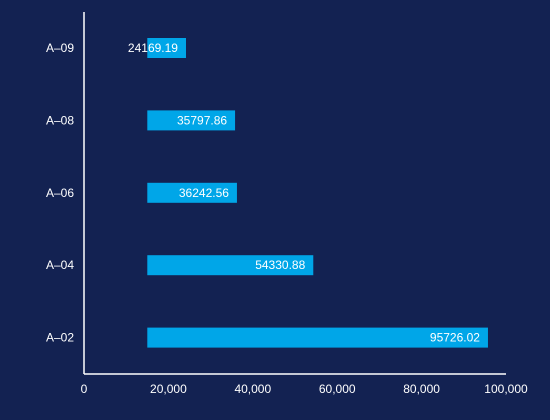 The image size is (550, 420). What do you see at coordinates (60, 338) in the screenshot?
I see `category-label-4: A–02` at bounding box center [60, 338].